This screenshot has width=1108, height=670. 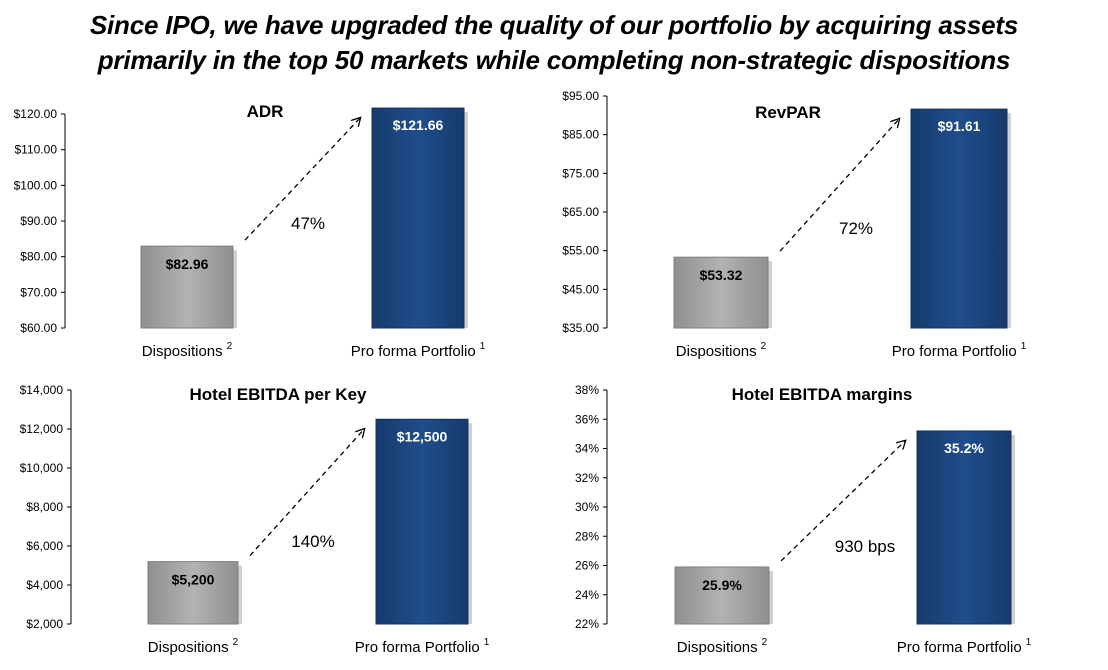 I want to click on chart-title: Hotel EBITDA per Key, so click(x=279, y=394).